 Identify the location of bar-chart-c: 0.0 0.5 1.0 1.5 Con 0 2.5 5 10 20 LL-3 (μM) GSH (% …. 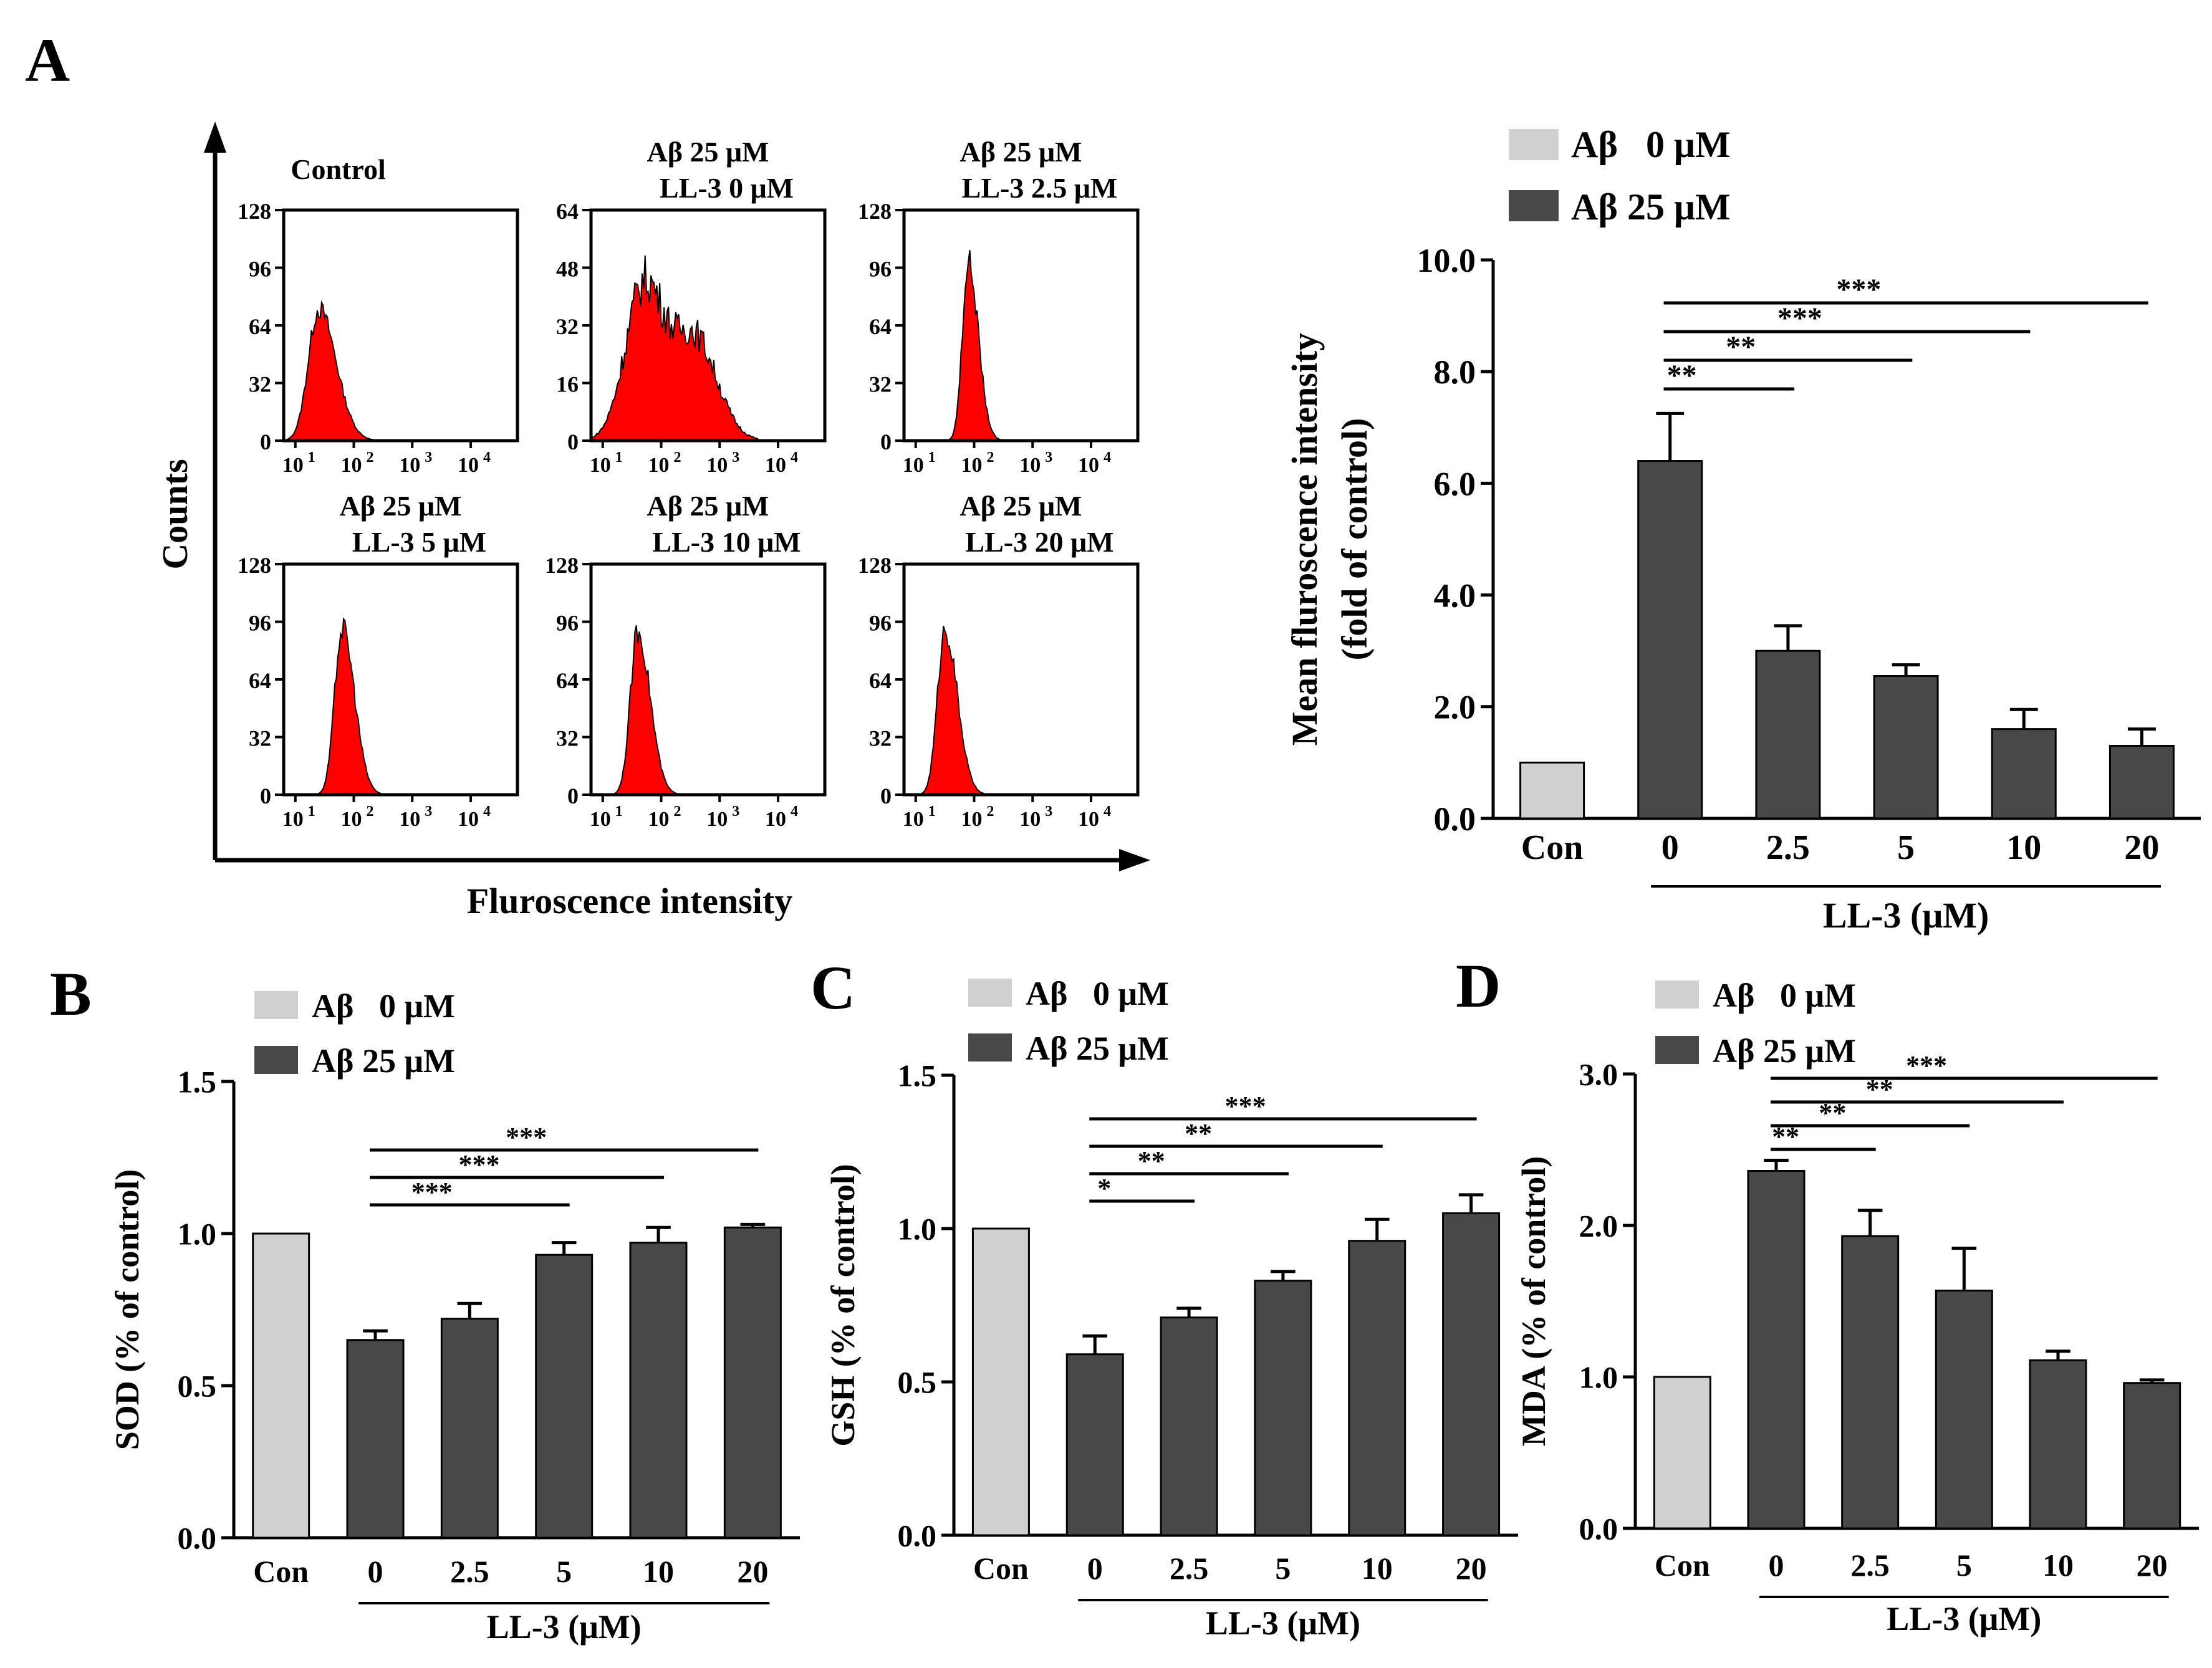
(1171, 1350).